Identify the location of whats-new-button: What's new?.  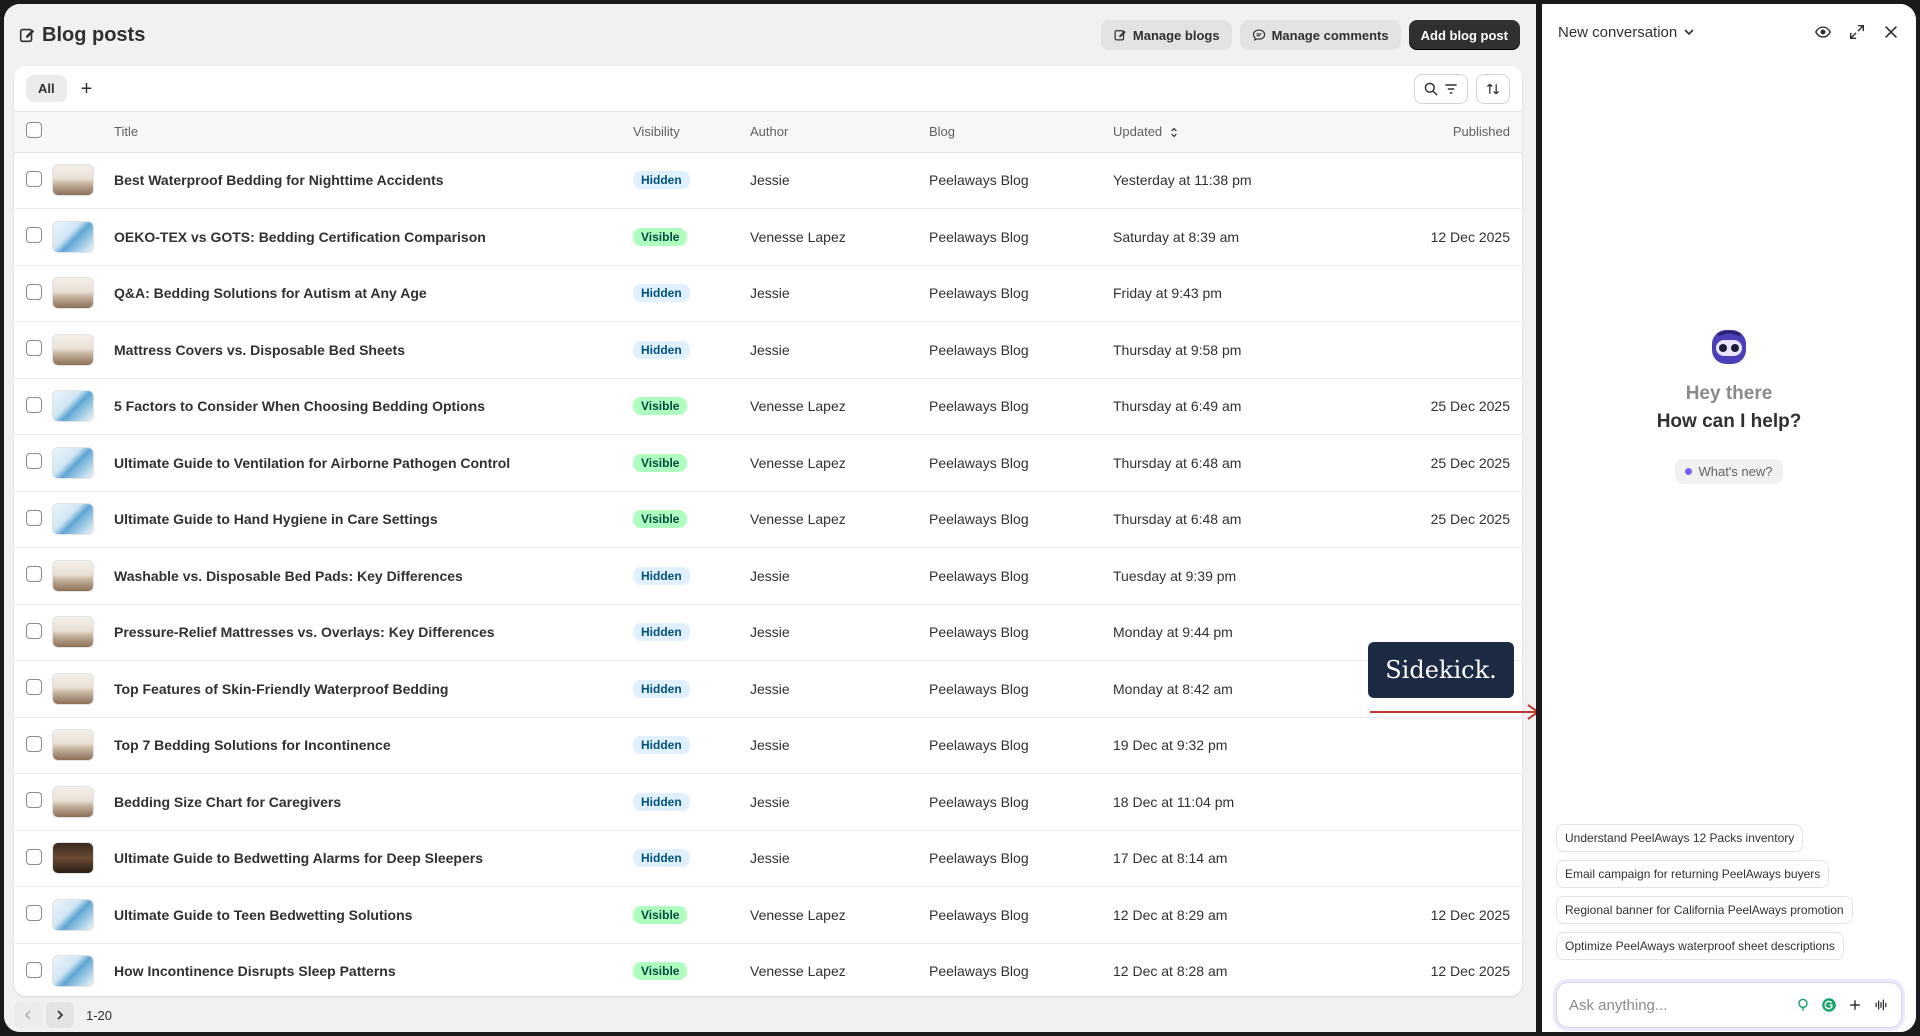
(1729, 471).